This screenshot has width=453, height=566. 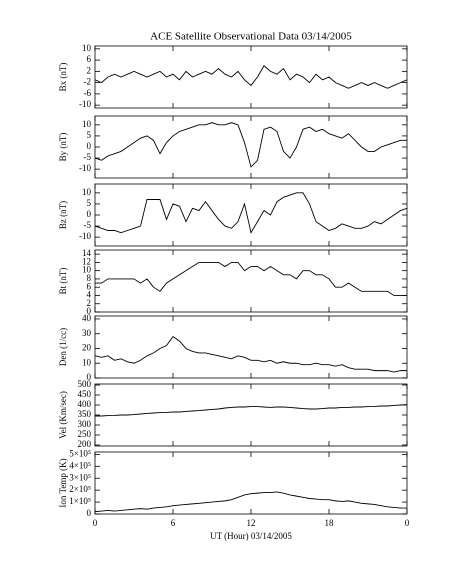 I want to click on y-axis-label: By (nT), so click(x=63, y=147).